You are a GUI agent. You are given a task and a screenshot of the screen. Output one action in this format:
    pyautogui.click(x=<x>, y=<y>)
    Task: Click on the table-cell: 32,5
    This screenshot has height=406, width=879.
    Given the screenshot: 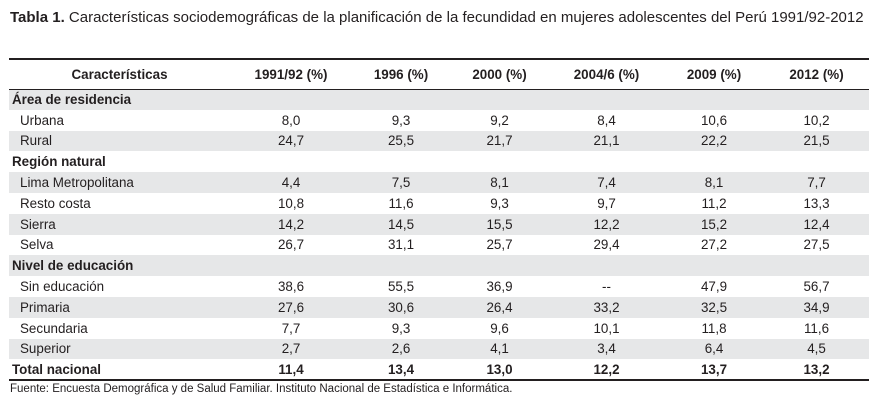 What is the action you would take?
    pyautogui.click(x=714, y=307)
    